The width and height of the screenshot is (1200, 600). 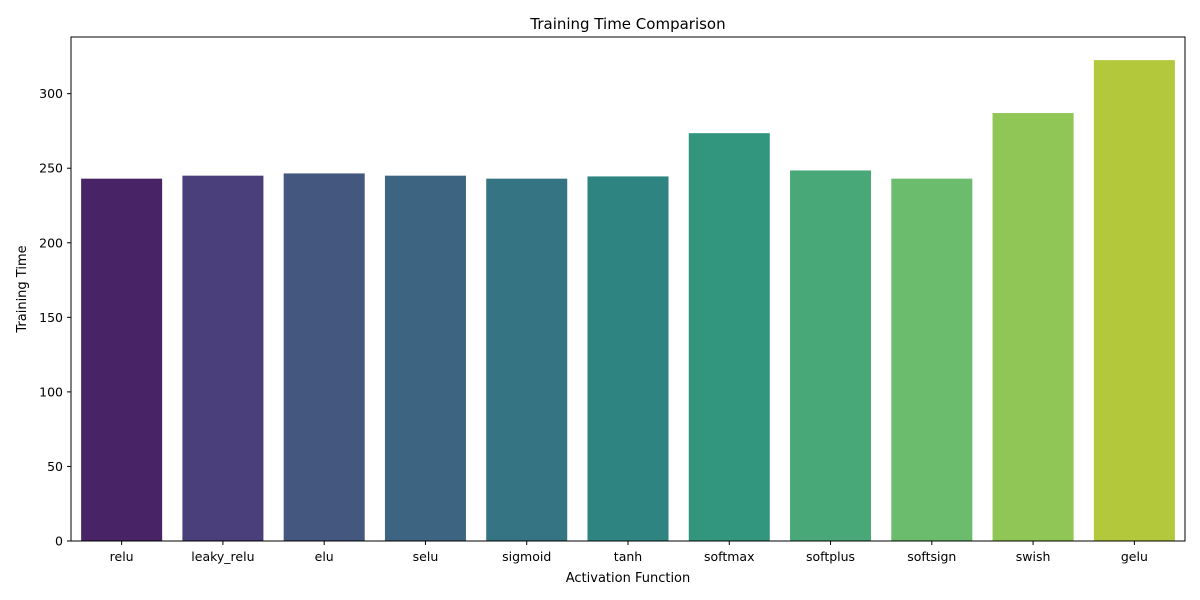 What do you see at coordinates (932, 359) in the screenshot?
I see `bar-softsign` at bounding box center [932, 359].